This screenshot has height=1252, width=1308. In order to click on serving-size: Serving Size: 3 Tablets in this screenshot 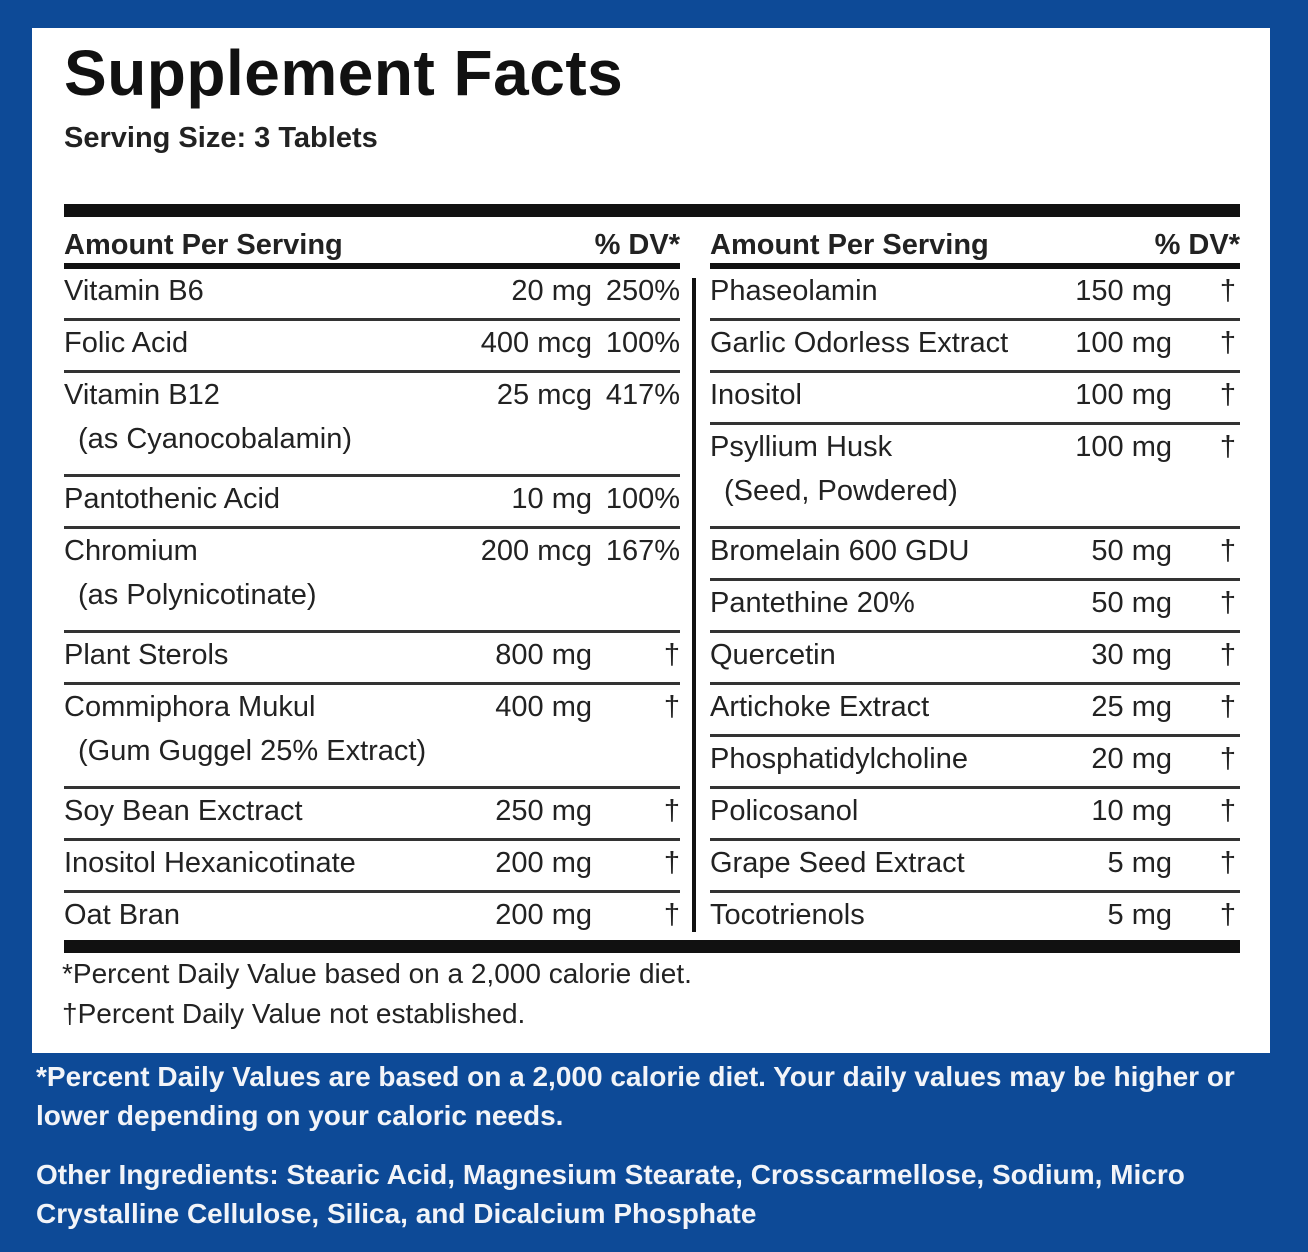, I will do `click(221, 138)`.